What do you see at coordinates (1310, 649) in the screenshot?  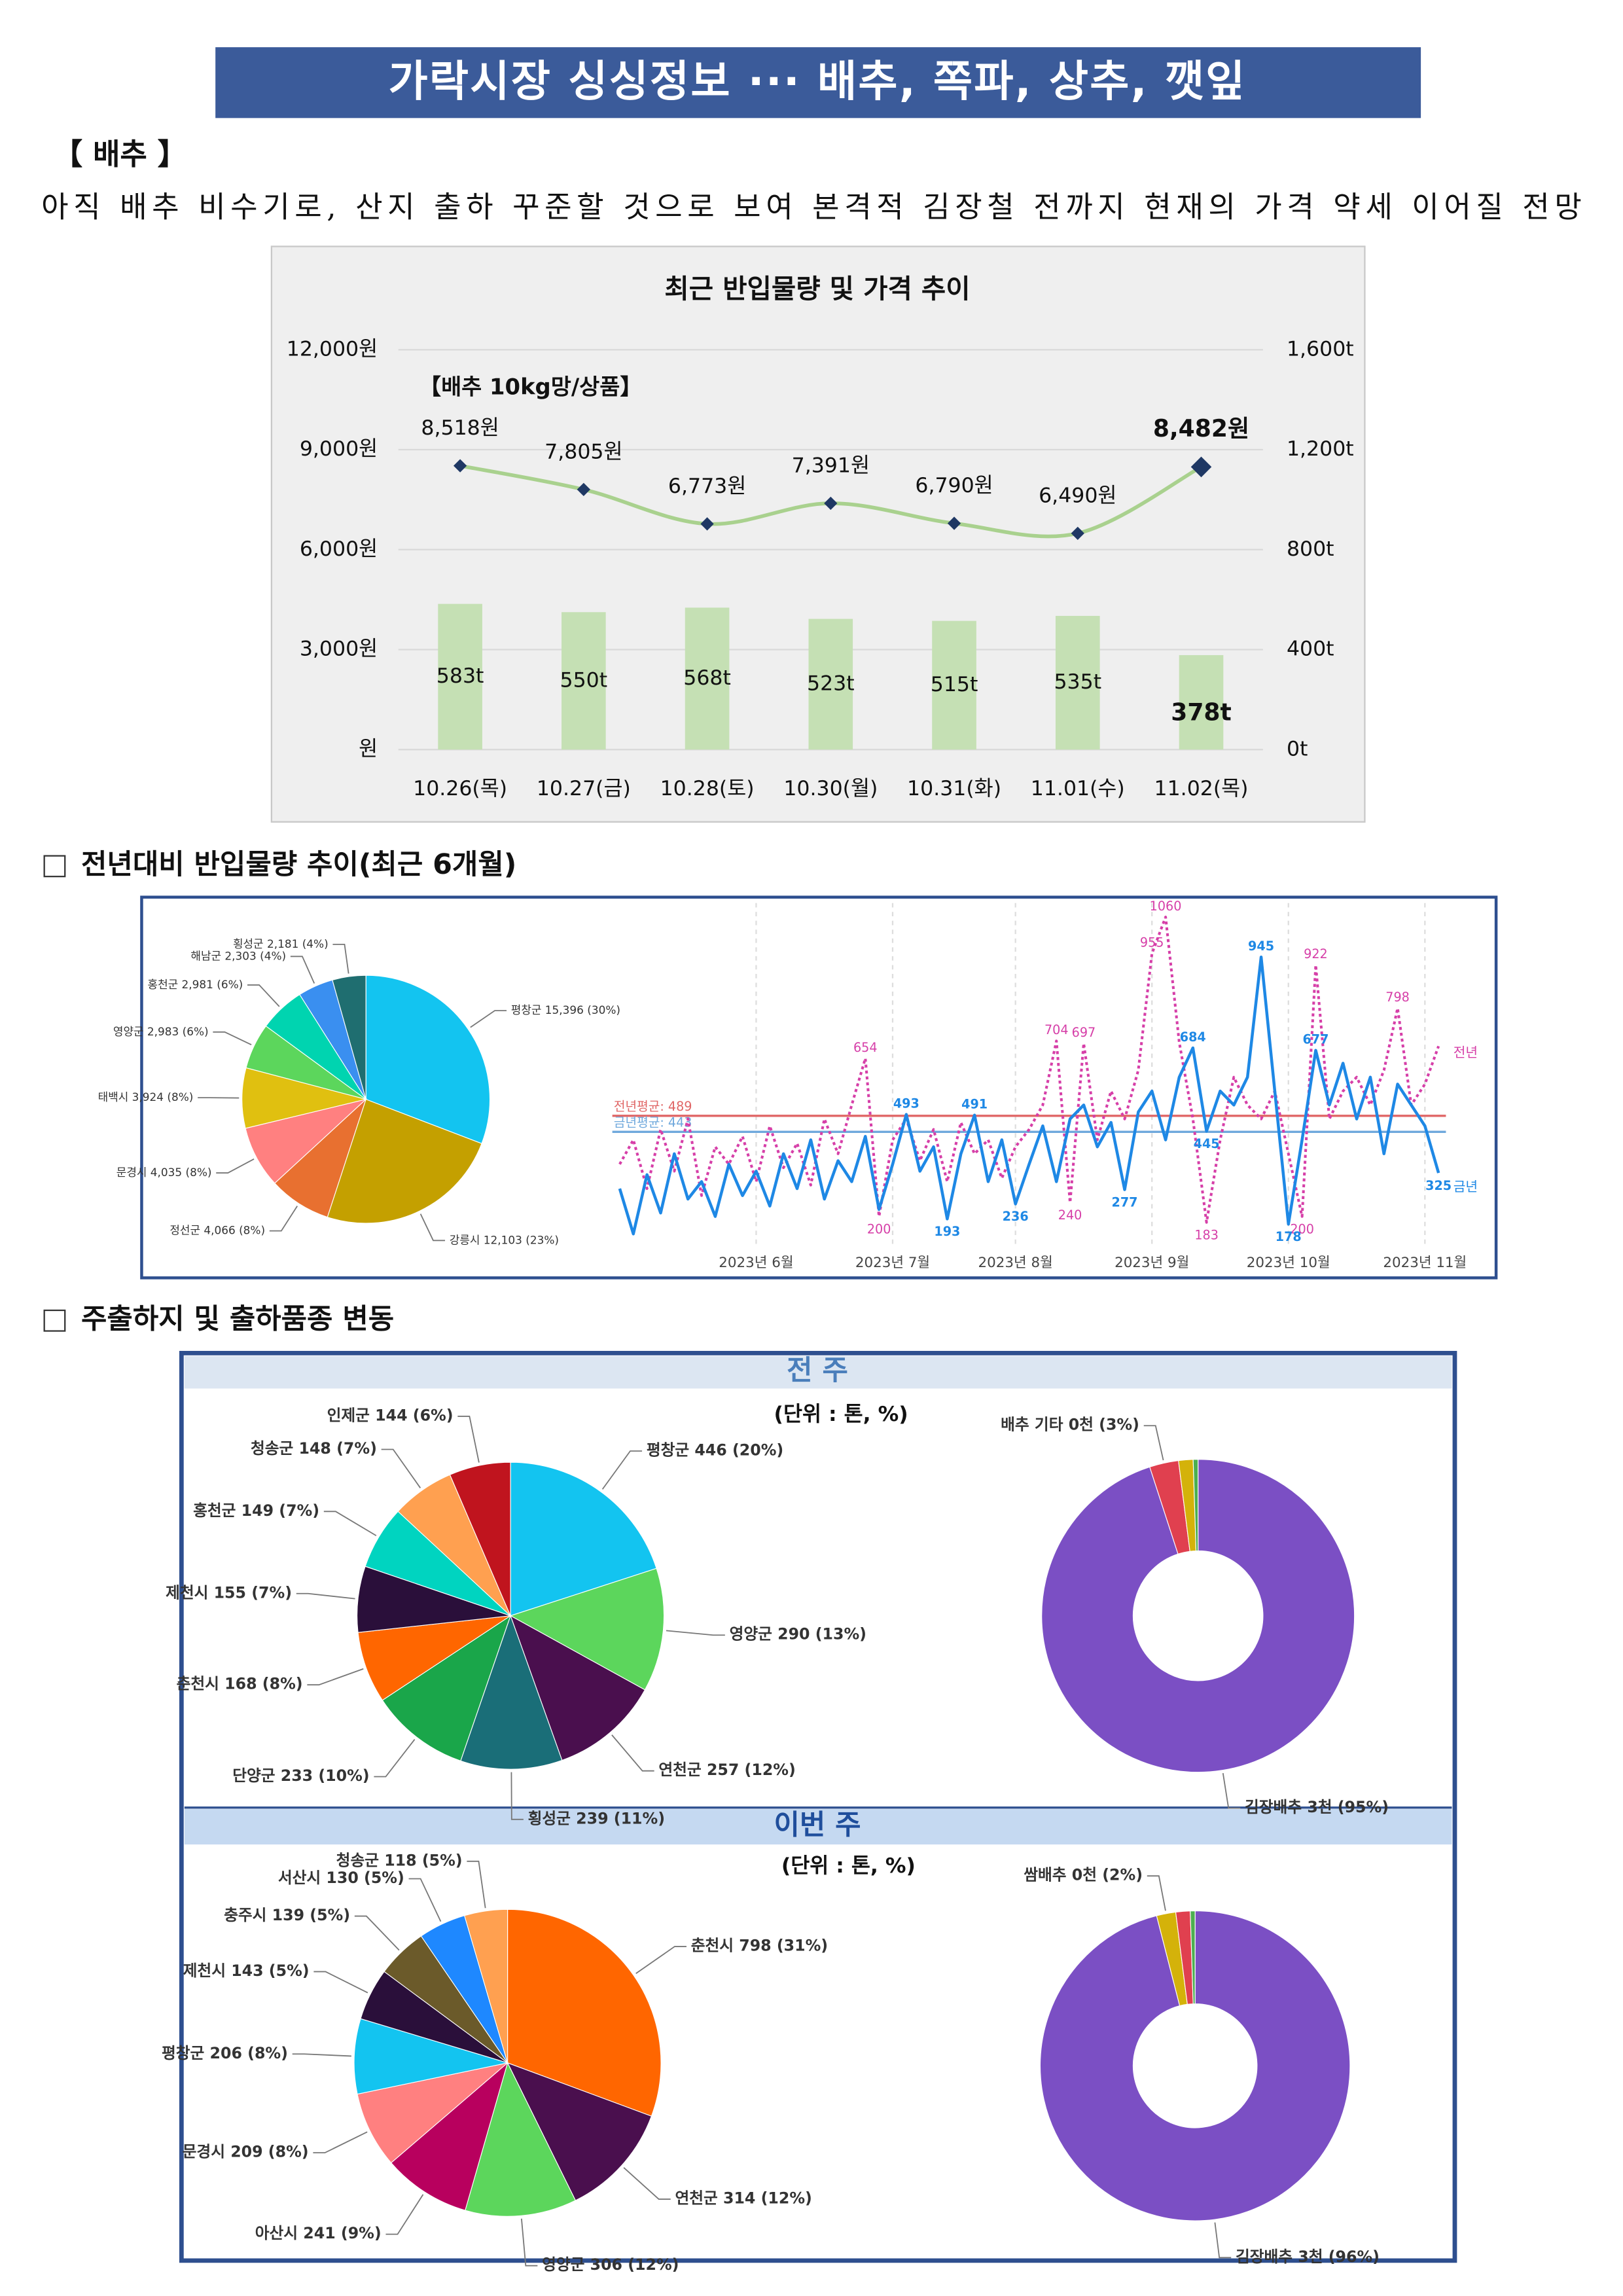 I see `y2-tick-label: 400t` at bounding box center [1310, 649].